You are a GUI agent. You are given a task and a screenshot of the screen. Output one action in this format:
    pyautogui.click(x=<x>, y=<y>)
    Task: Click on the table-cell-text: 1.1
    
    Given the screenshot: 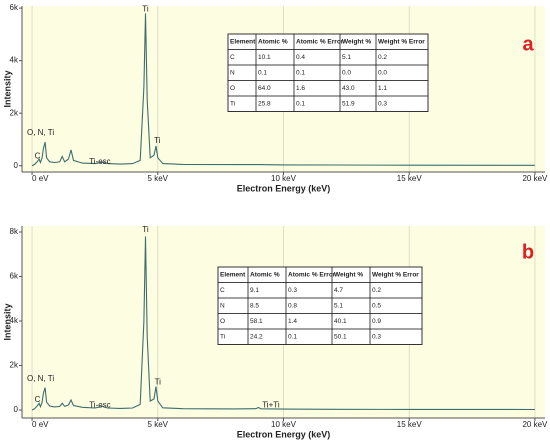 What is the action you would take?
    pyautogui.click(x=382, y=88)
    